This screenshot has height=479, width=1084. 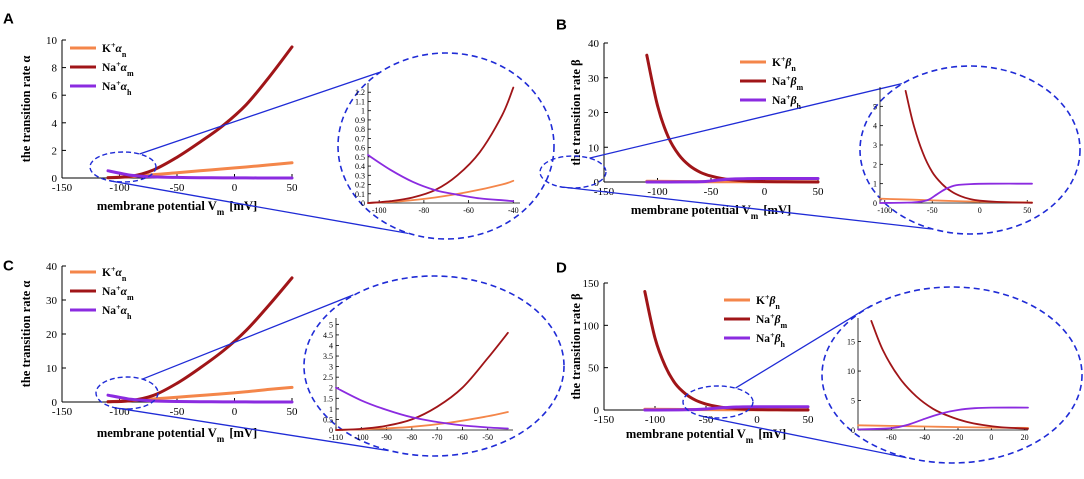 What do you see at coordinates (360, 148) in the screenshot?
I see `inset-y-tick-label: 0.6` at bounding box center [360, 148].